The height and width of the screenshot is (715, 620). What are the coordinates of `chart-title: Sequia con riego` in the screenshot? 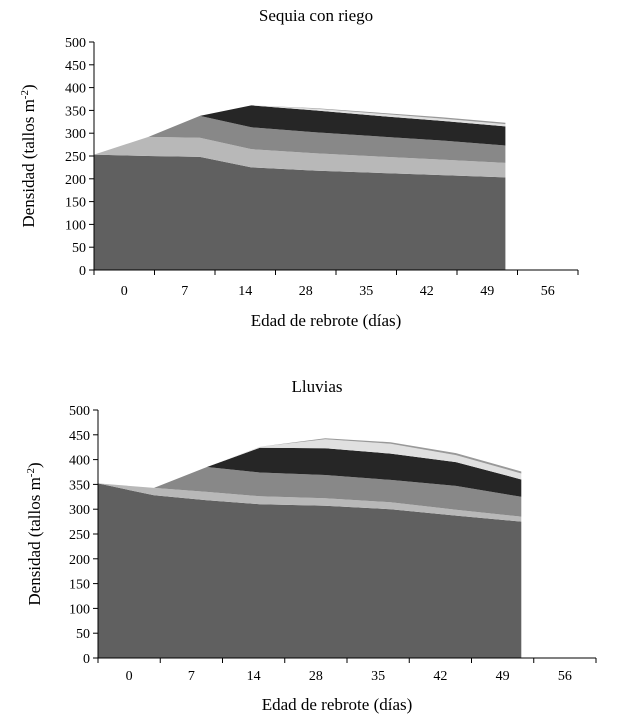 It's located at (316, 15).